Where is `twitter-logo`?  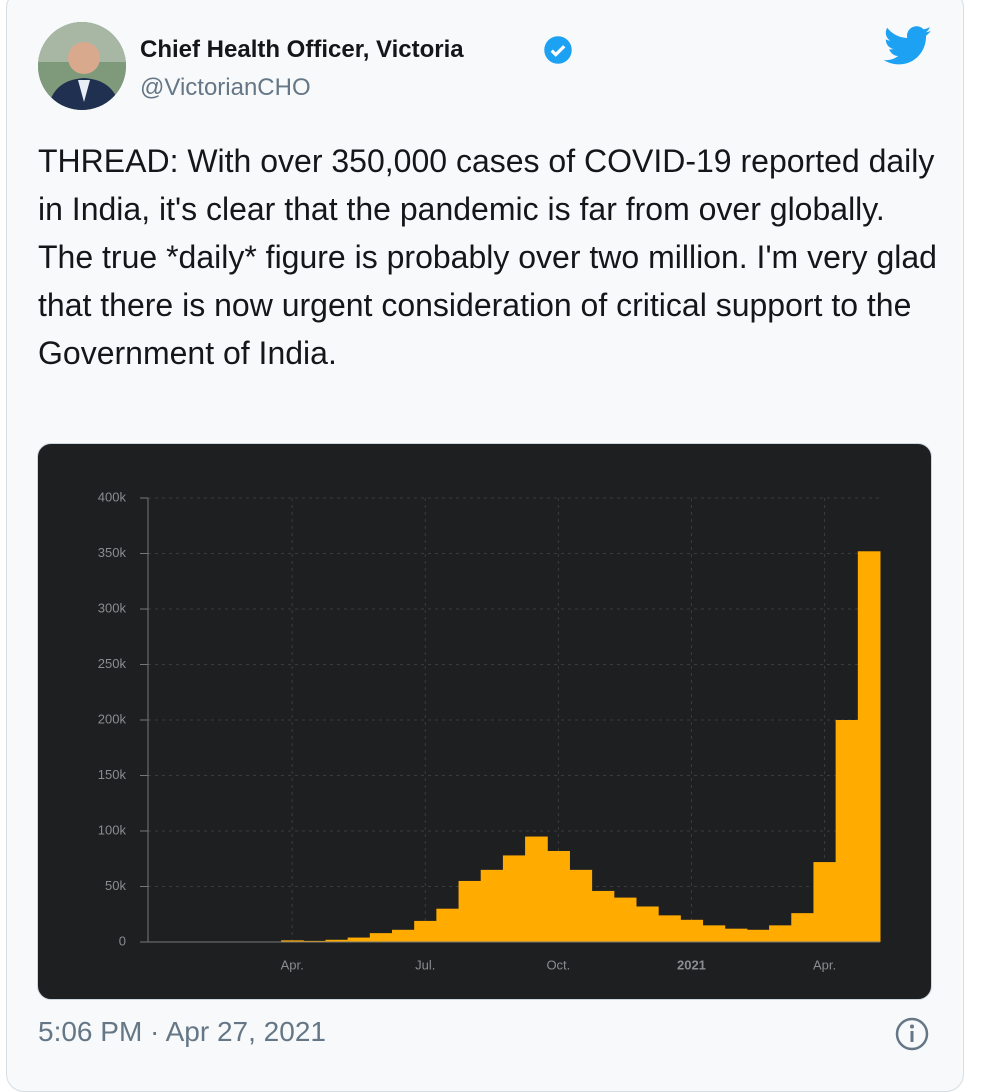
twitter-logo is located at coordinates (908, 46).